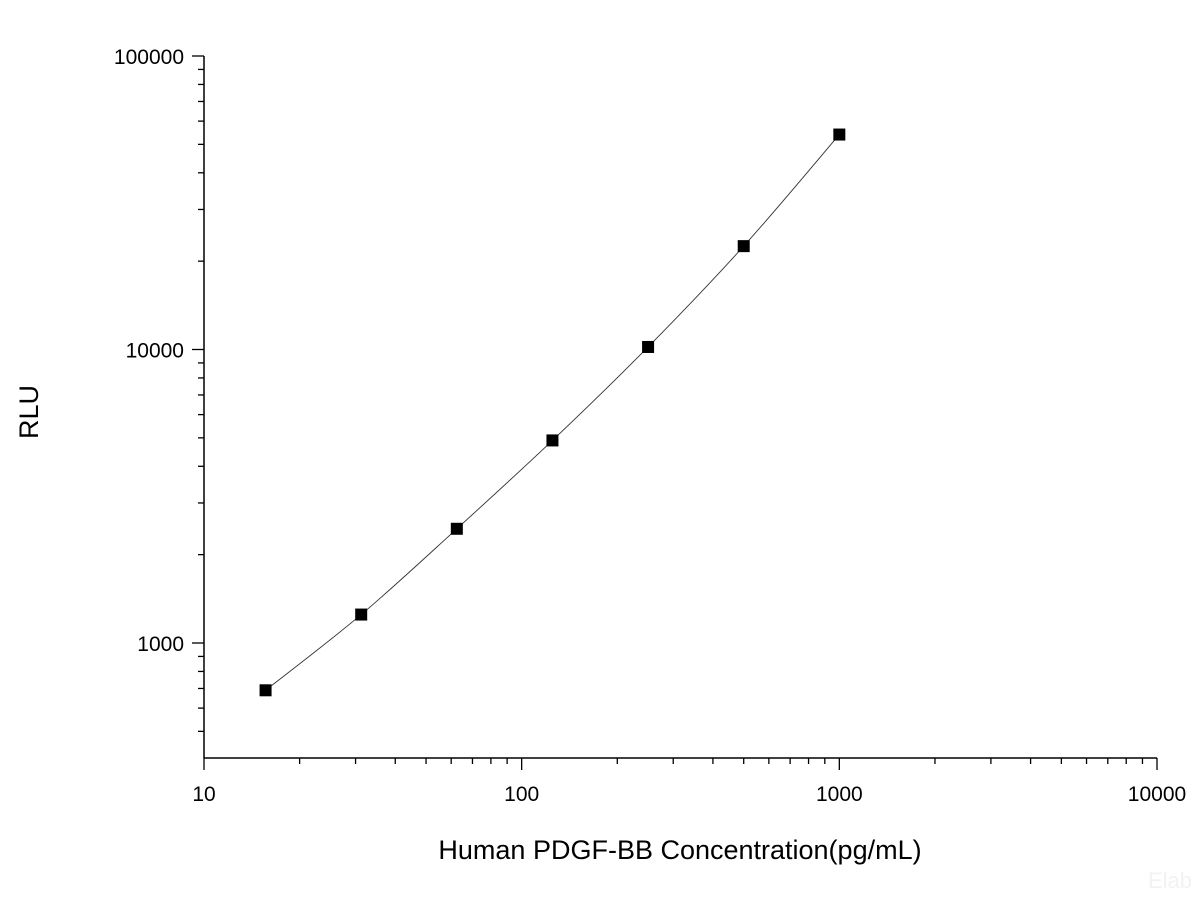  I want to click on y-tick-label: 1000, so click(160, 644).